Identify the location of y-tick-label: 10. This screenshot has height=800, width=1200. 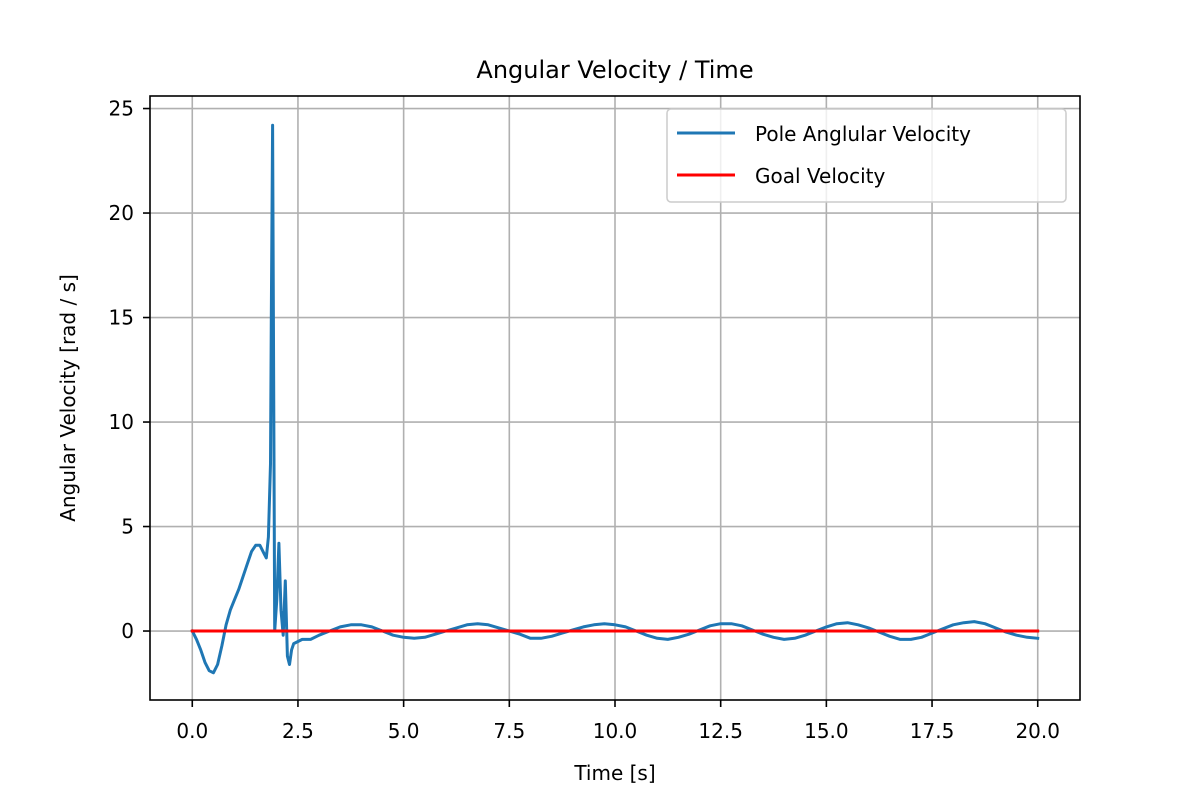
(121, 422).